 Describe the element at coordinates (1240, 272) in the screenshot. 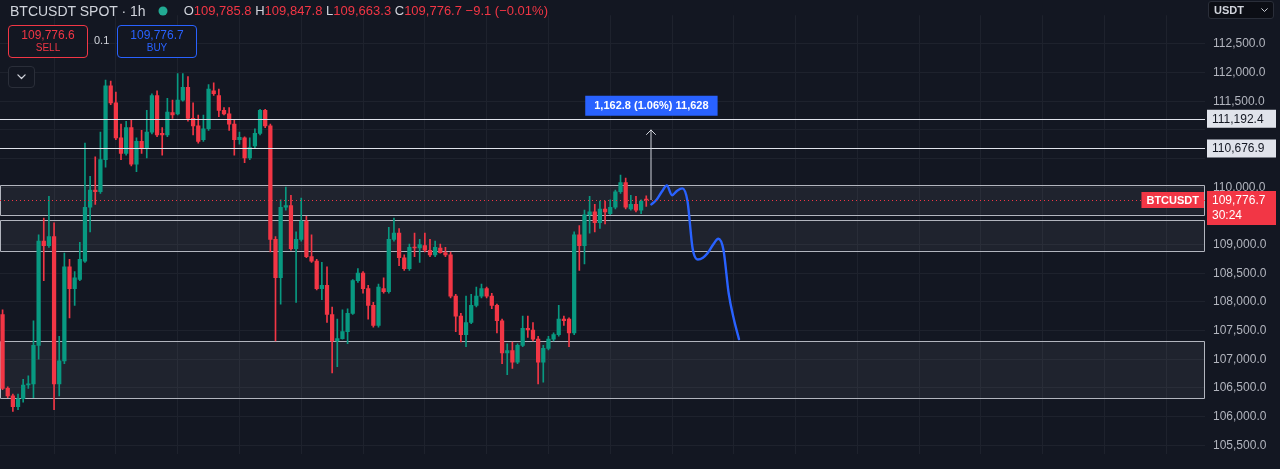

I see `y-tick-label: 108,500.0` at that location.